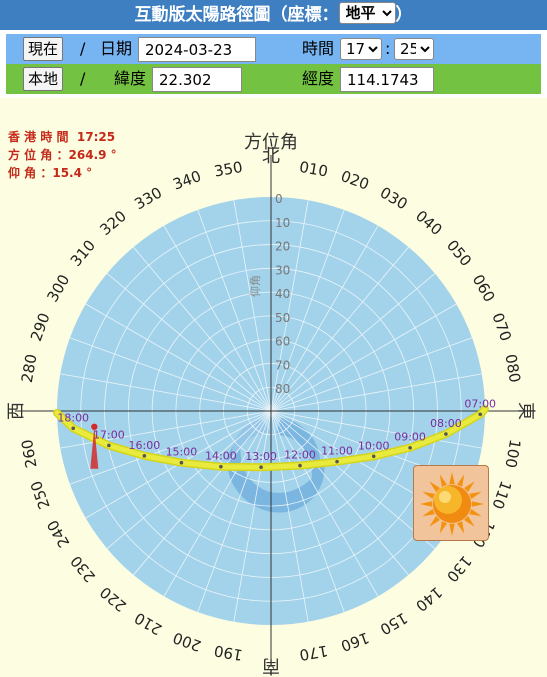  I want to click on hour-label: 16:00, so click(145, 445).